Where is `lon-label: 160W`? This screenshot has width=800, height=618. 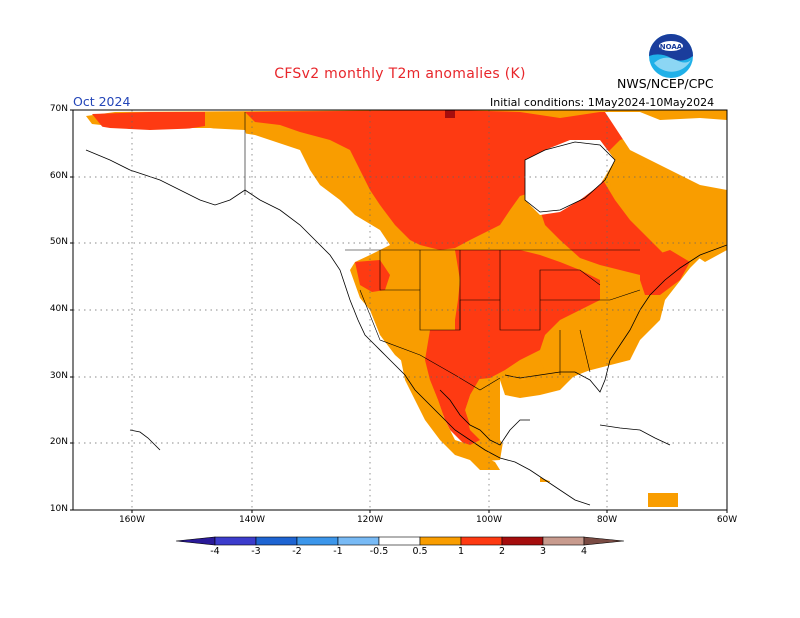
lon-label: 160W is located at coordinates (132, 520).